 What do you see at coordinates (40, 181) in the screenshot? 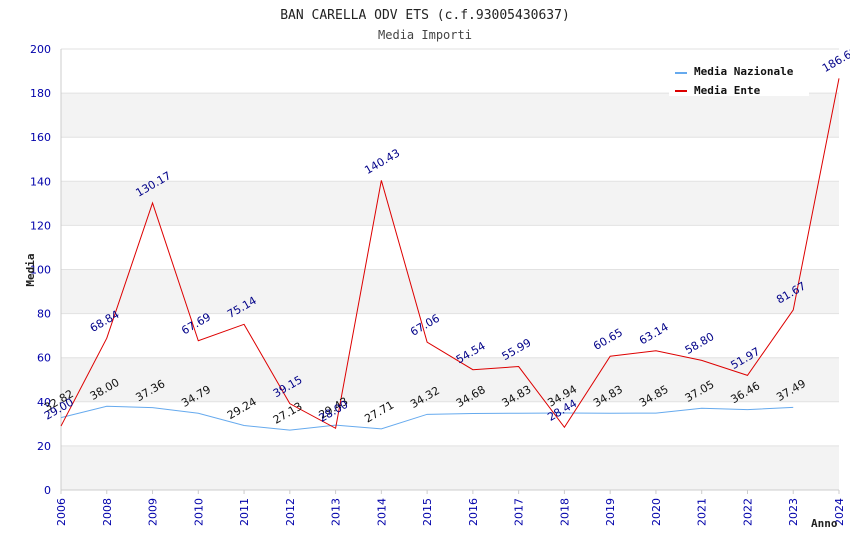
I see `y-tick-label: 140` at bounding box center [40, 181].